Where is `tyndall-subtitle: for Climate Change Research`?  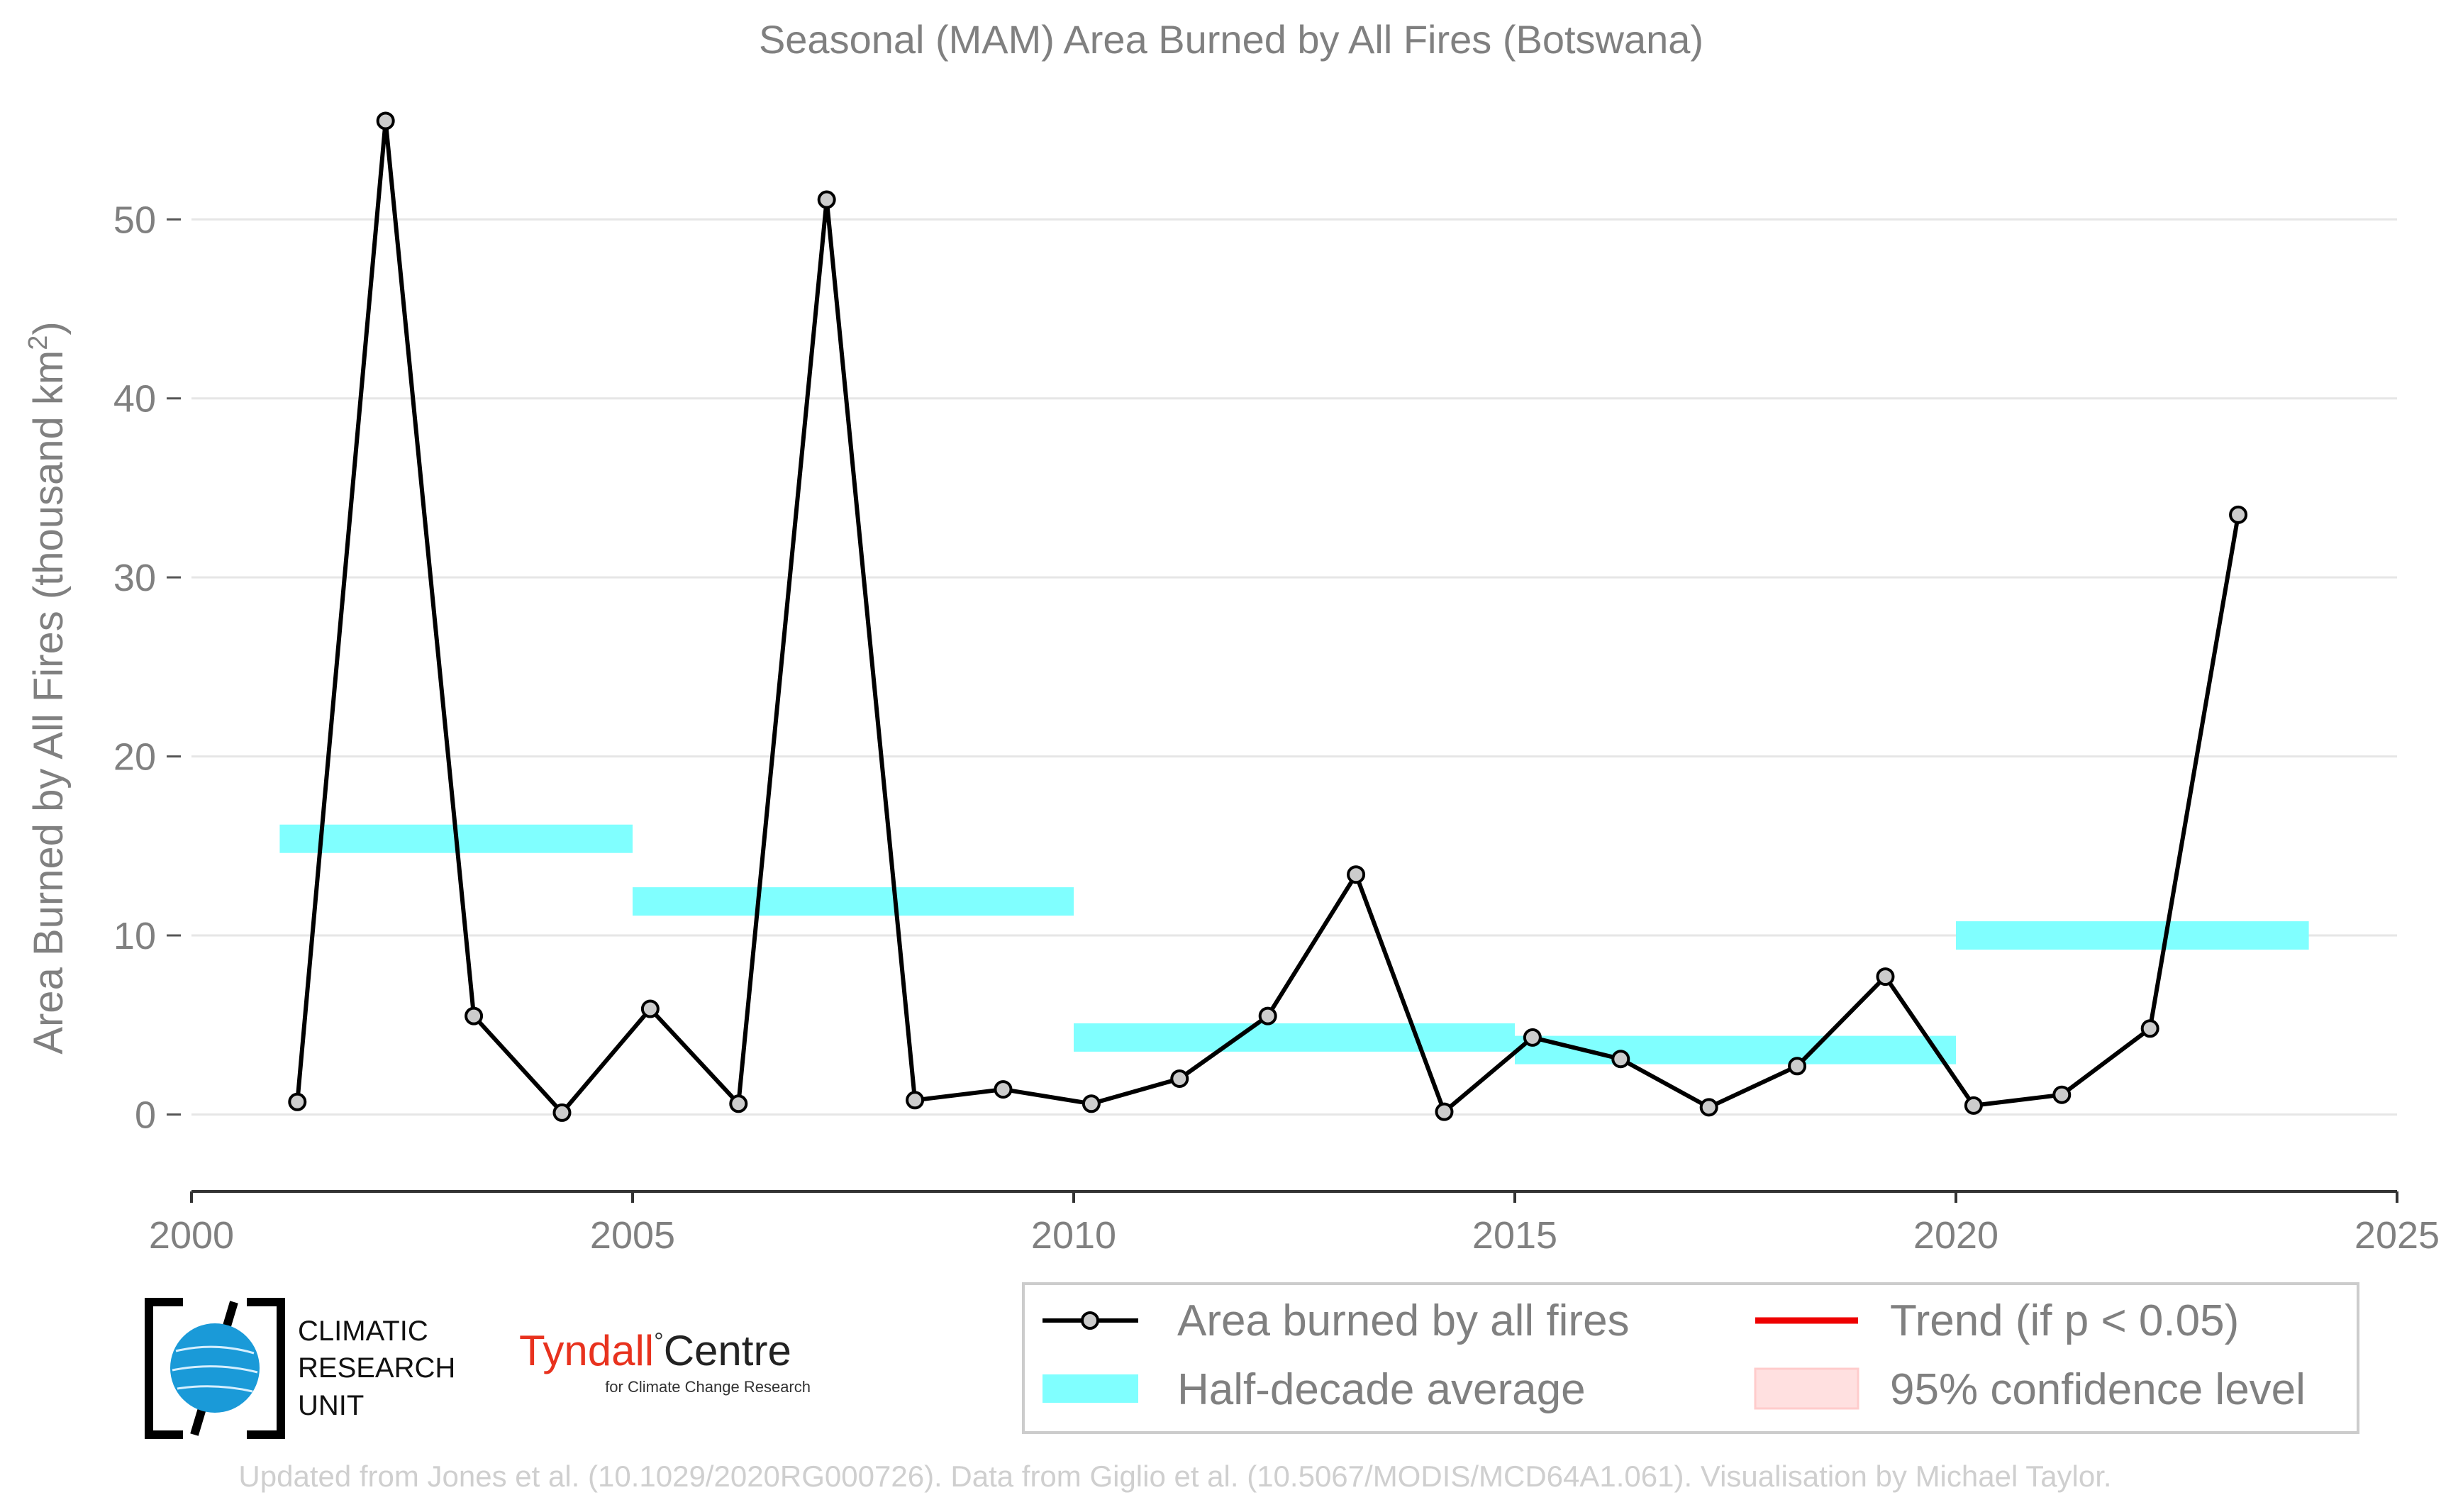 tyndall-subtitle: for Climate Change Research is located at coordinates (708, 1387).